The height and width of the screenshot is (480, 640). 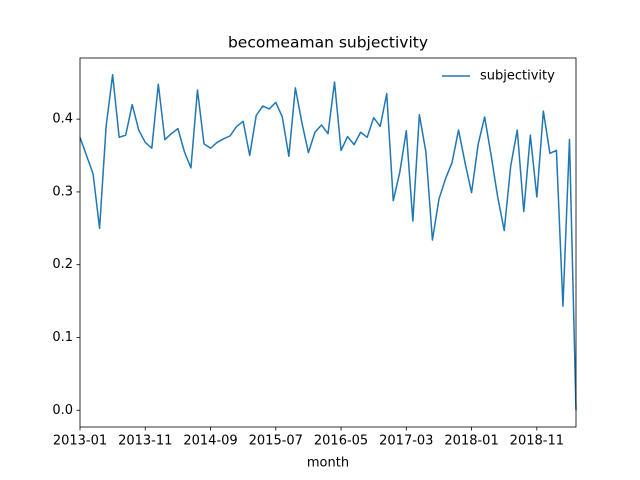 What do you see at coordinates (406, 441) in the screenshot?
I see `x-tick-label: 2017-03` at bounding box center [406, 441].